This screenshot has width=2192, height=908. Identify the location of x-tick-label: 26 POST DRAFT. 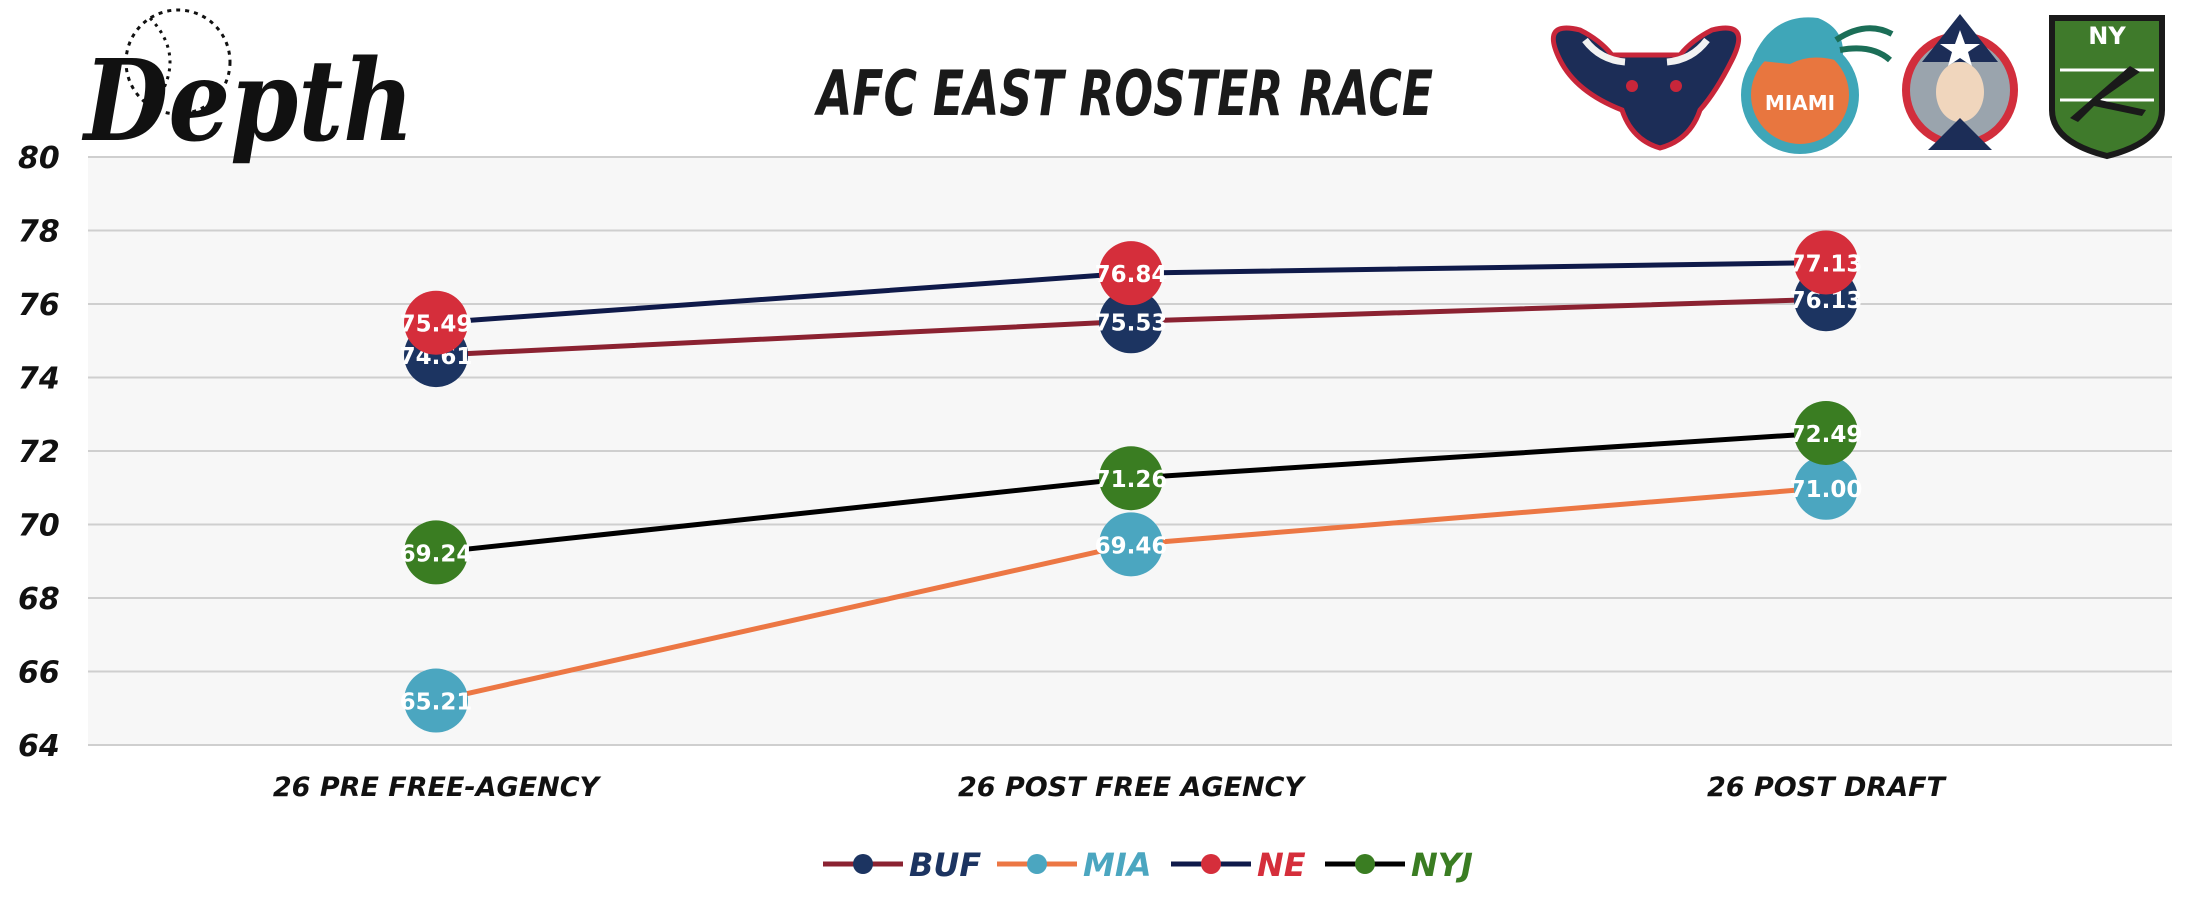
(1827, 787).